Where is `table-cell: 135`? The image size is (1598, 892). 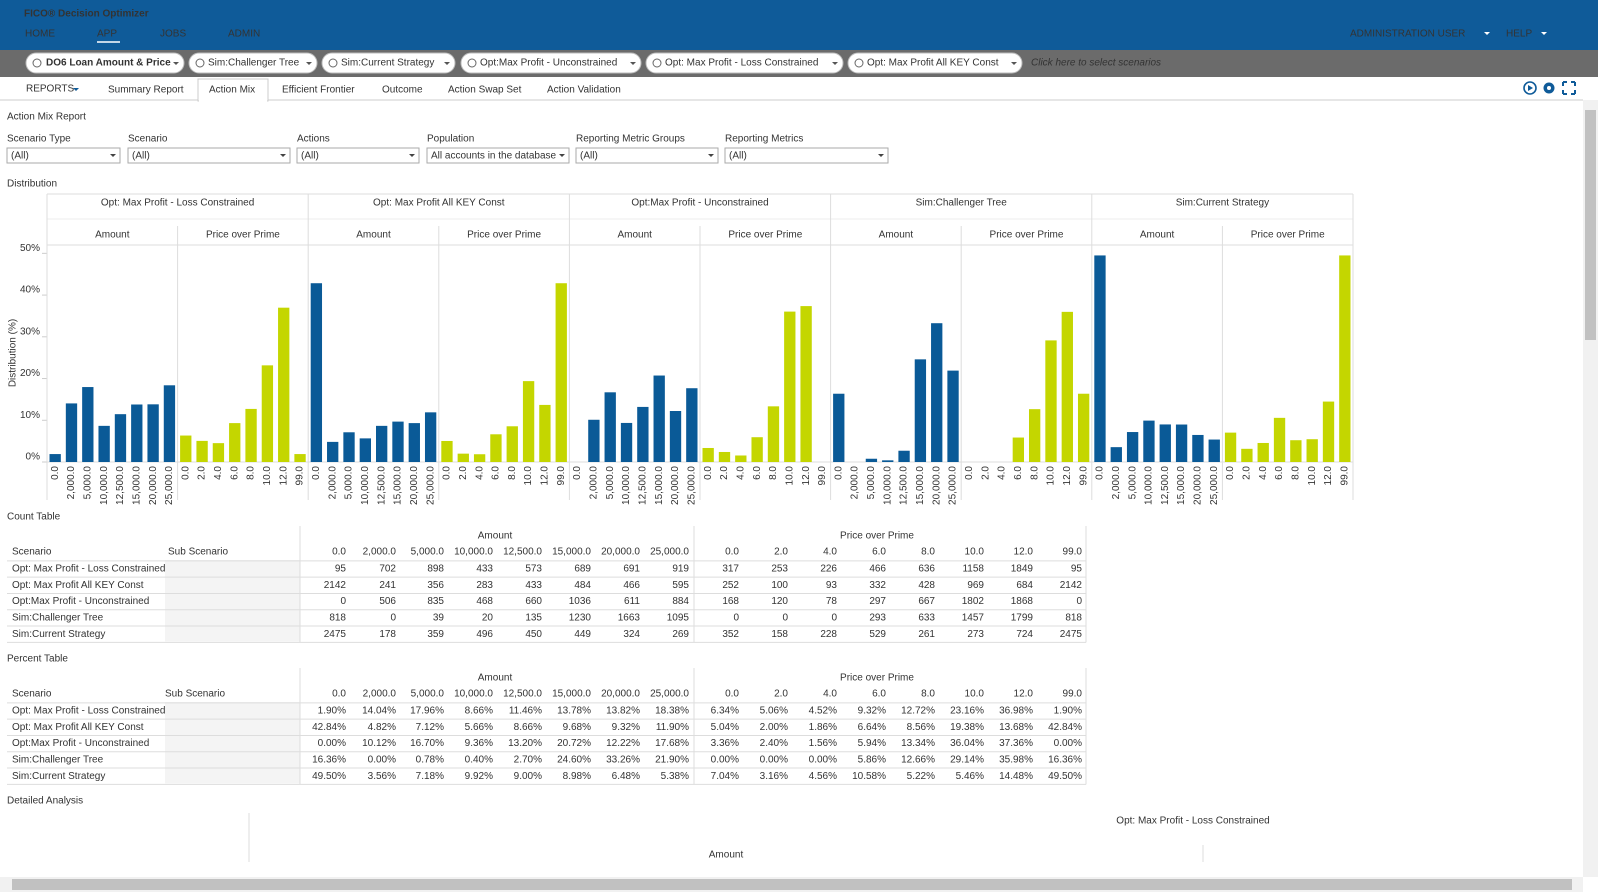
table-cell: 135 is located at coordinates (533, 618).